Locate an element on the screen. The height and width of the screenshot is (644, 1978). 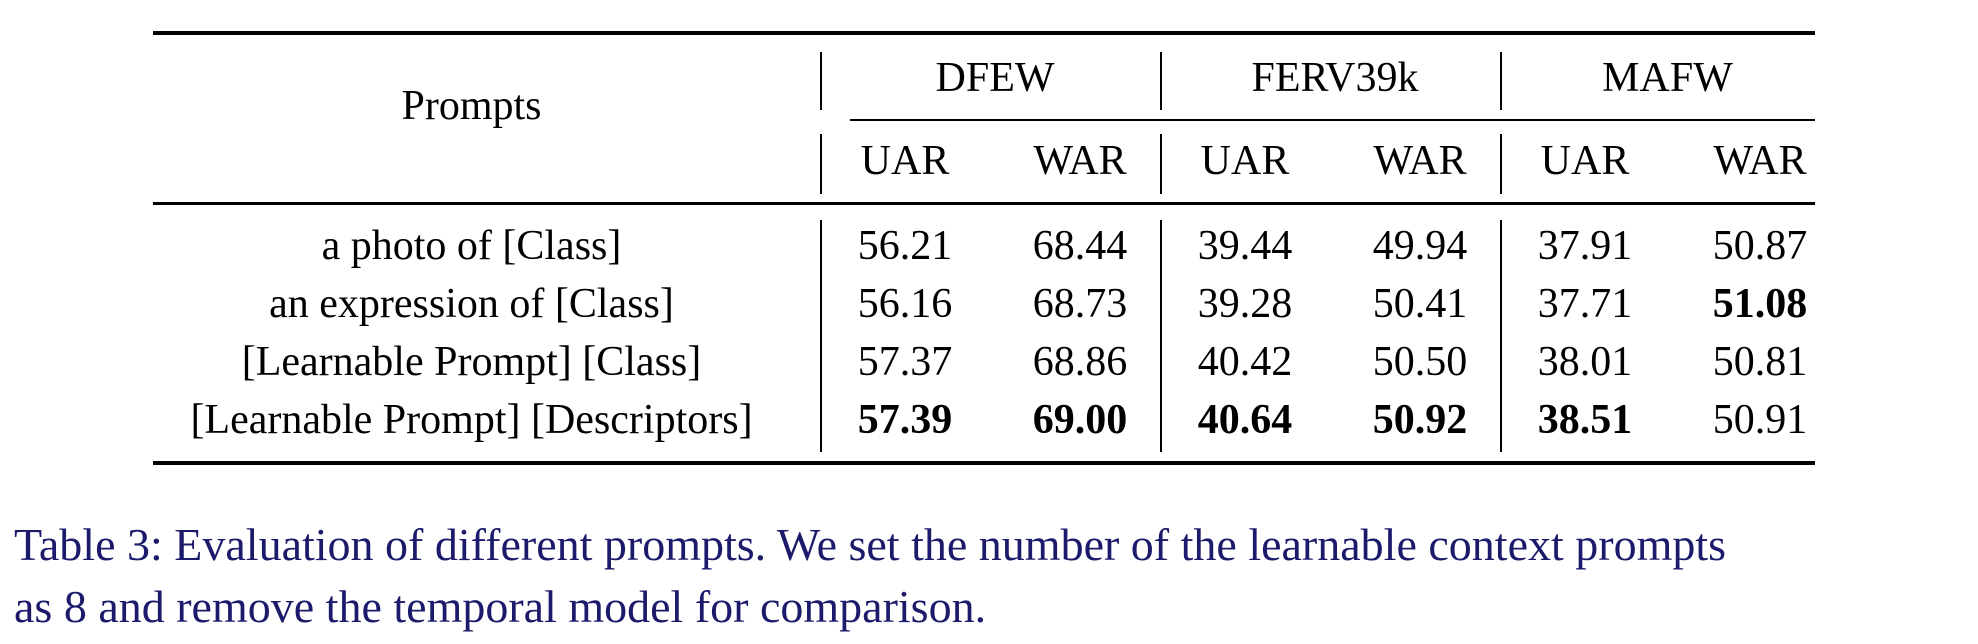
table-cell: 38.51 is located at coordinates (1585, 420).